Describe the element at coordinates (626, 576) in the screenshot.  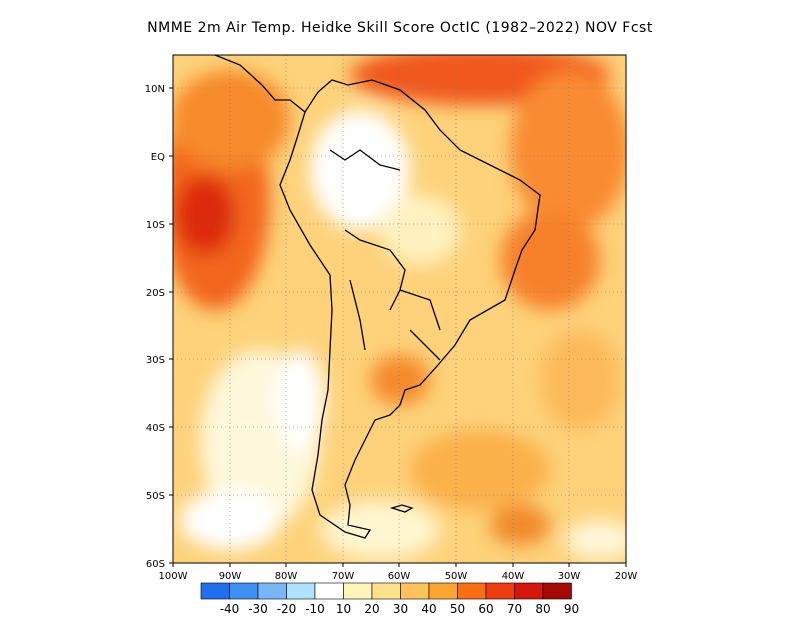
I see `lon-tick-label: 20W` at that location.